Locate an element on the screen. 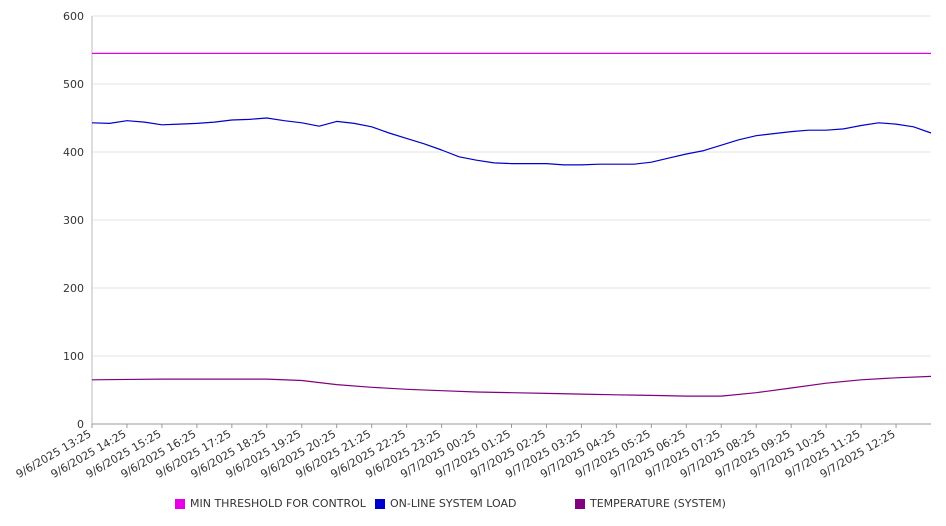 The image size is (946, 526). legend-label-system-load: ON-LINE SYSTEM LOAD is located at coordinates (453, 503).